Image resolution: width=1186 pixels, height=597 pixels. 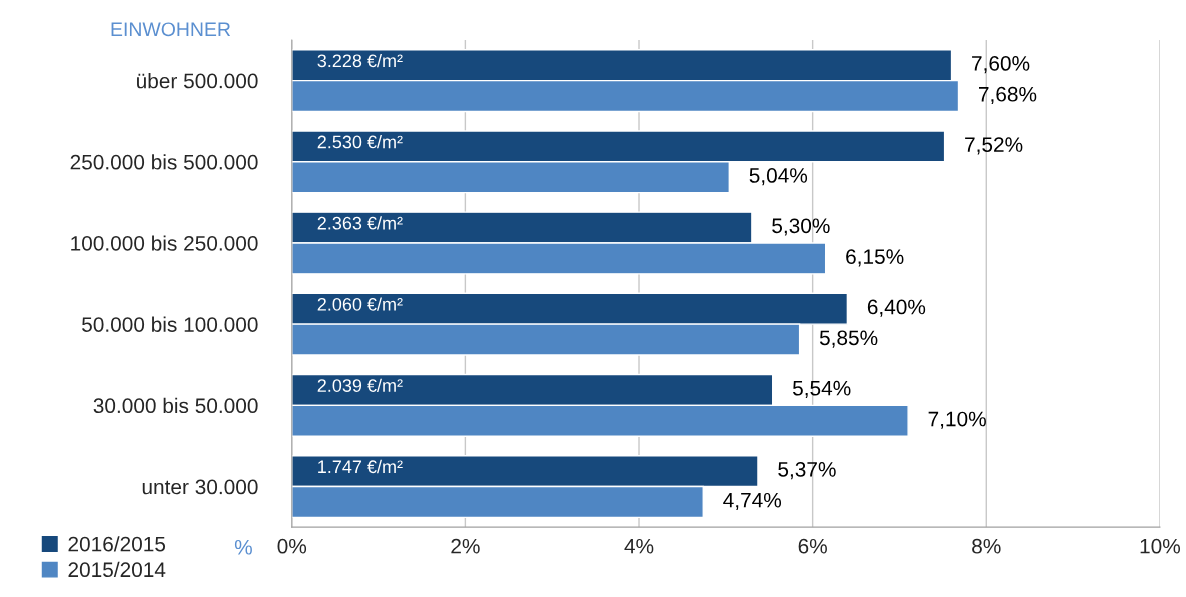 I want to click on annotation: 2.060 €/m², so click(x=360, y=304).